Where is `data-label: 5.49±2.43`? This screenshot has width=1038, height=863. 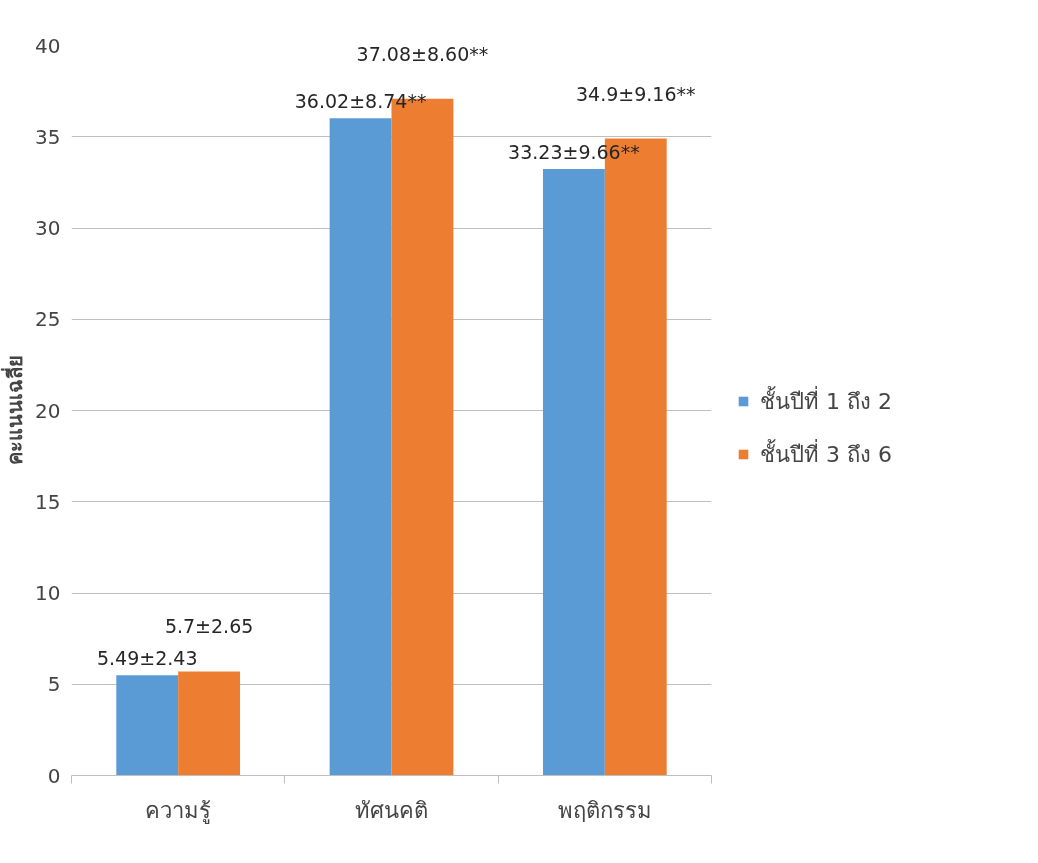 data-label: 5.49±2.43 is located at coordinates (147, 658).